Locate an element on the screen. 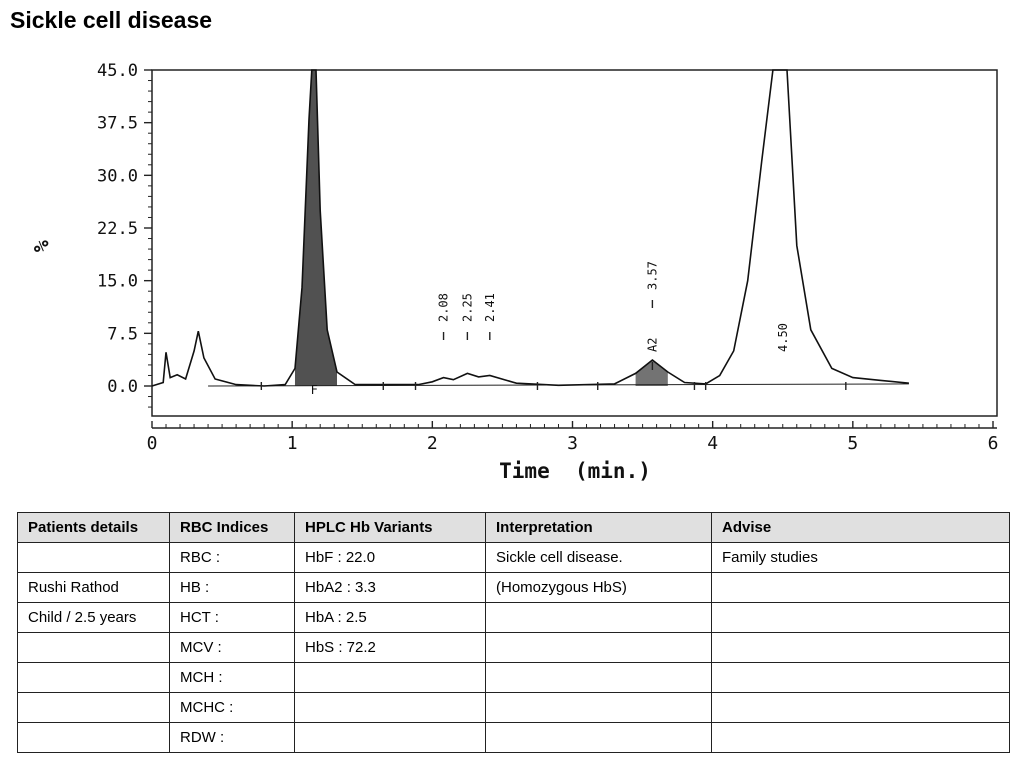 The width and height of the screenshot is (1024, 768). peak-label: 2.08 is located at coordinates (444, 307).